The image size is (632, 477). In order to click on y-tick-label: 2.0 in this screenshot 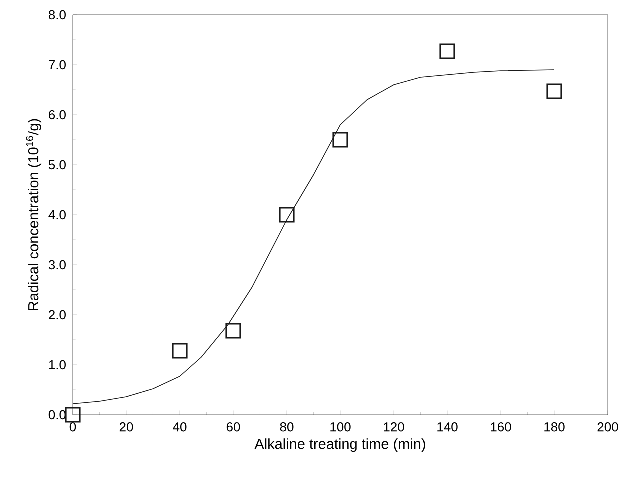, I will do `click(57, 315)`.